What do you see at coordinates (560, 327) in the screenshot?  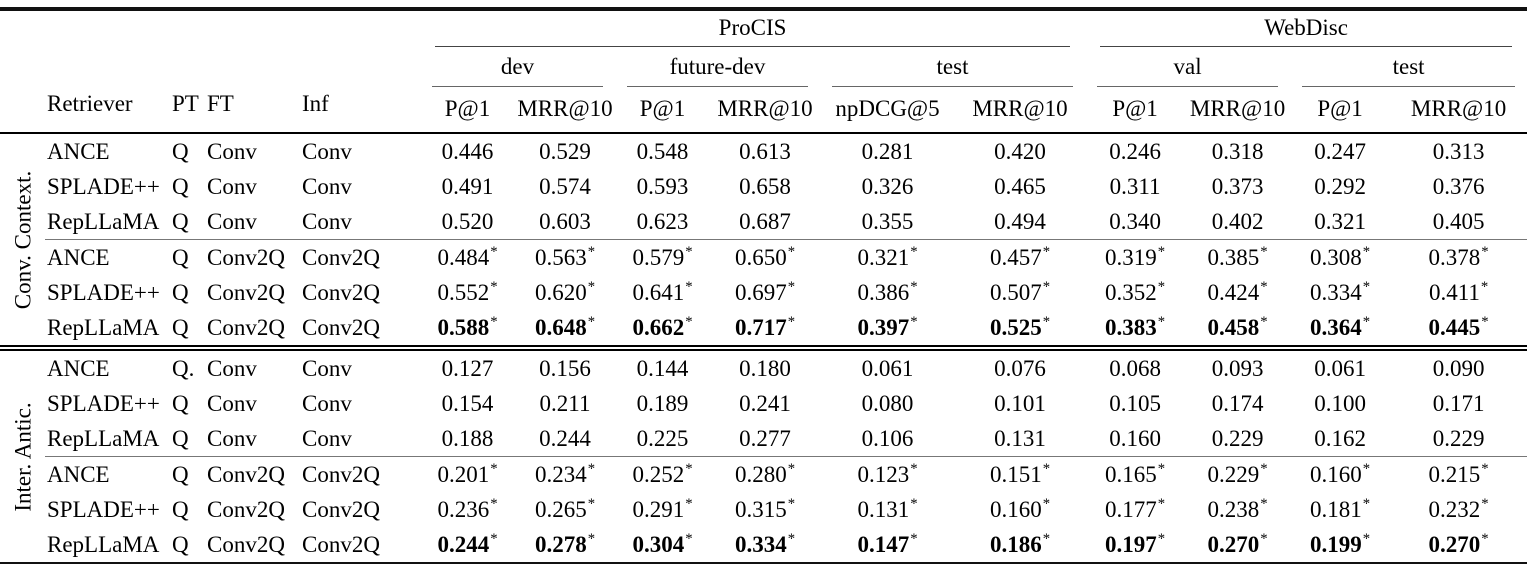 I see `metric-value-number: 0.648` at bounding box center [560, 327].